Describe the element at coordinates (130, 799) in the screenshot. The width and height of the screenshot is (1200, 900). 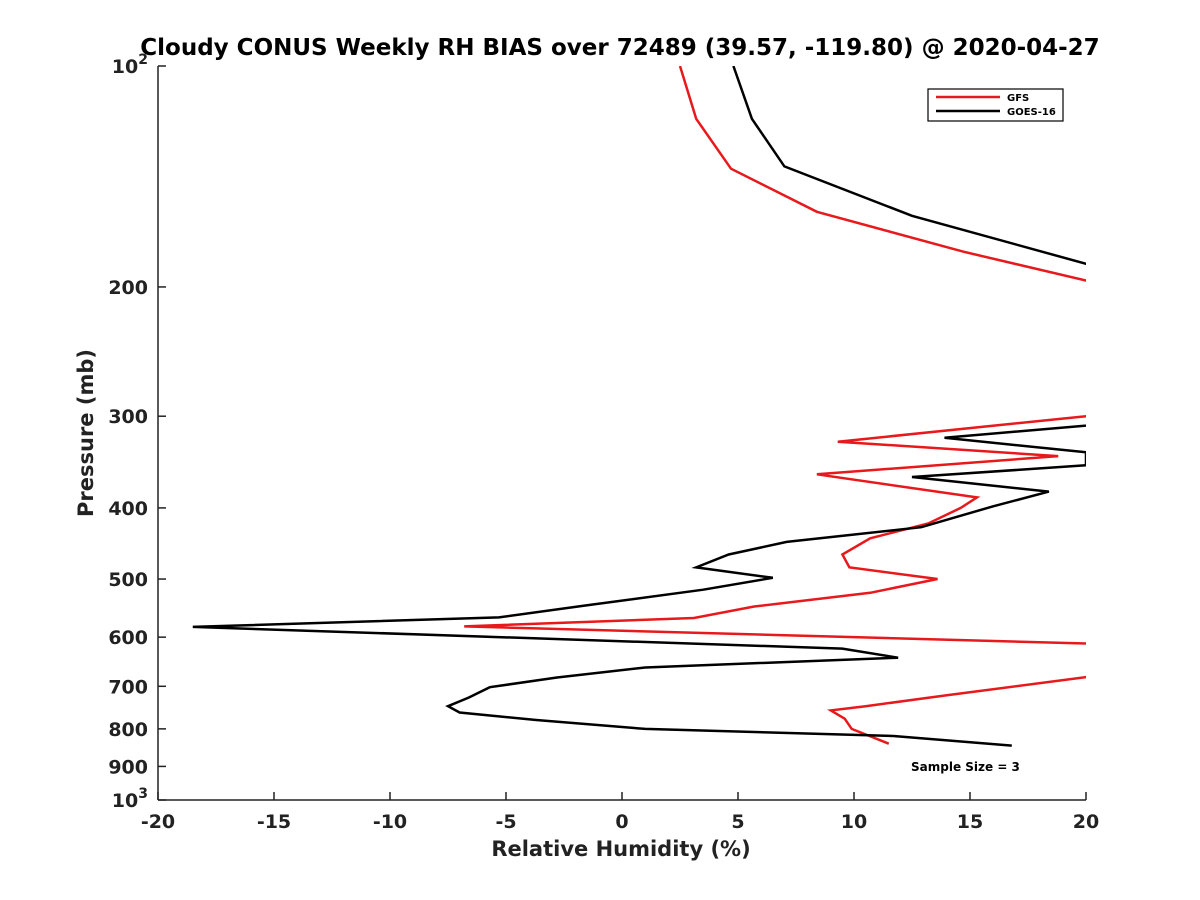
I see `y-tick-label: 10³` at that location.